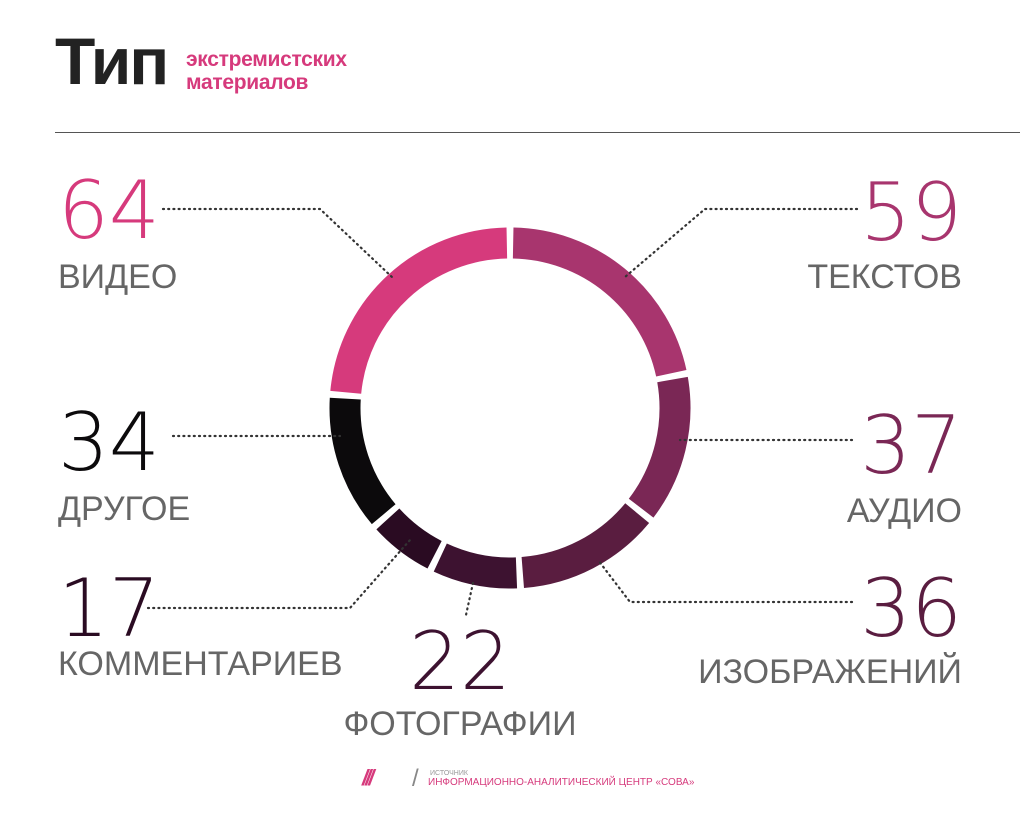 The width and height of the screenshot is (1020, 822). Describe the element at coordinates (904, 511) in the screenshot. I see `category-label-audio: АУДИО` at that location.